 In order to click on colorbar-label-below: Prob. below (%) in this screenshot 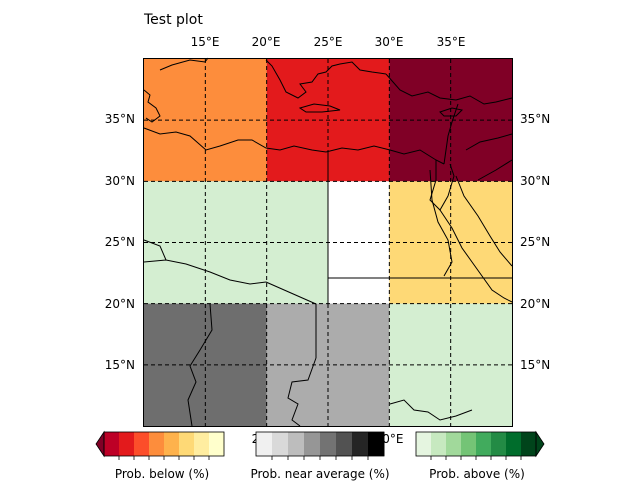, I will do `click(162, 474)`.